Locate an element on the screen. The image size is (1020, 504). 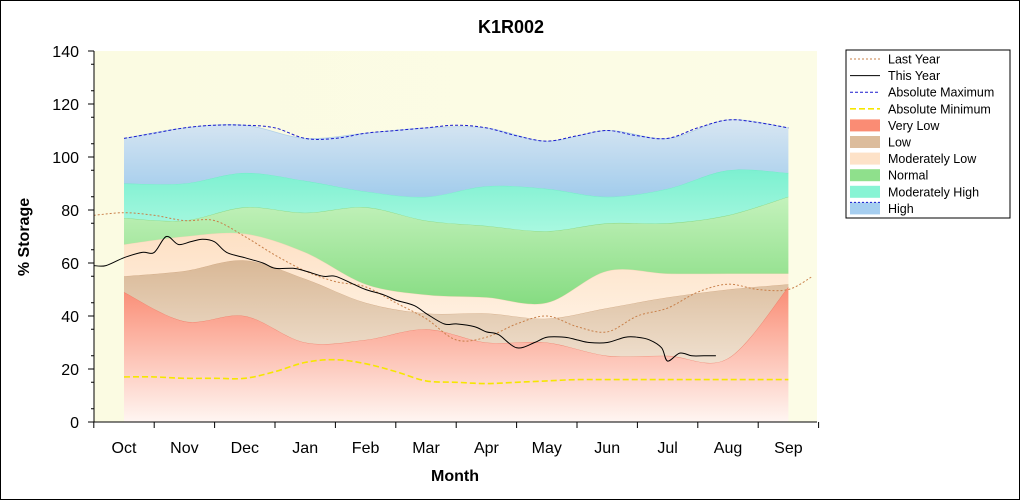
y-ticks: 0 20 40 60 80 100 120 140 is located at coordinates (73, 238).